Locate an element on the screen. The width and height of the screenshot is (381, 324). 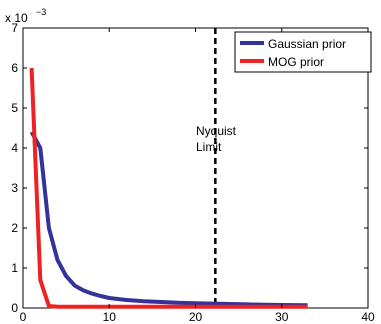
y-tick-label: 3 is located at coordinates (14, 188).